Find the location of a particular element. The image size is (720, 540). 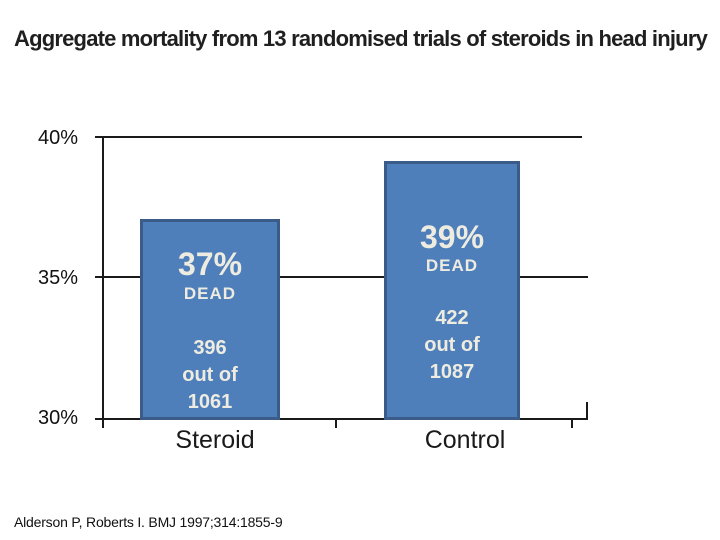

gridline-35pct is located at coordinates (345, 277).